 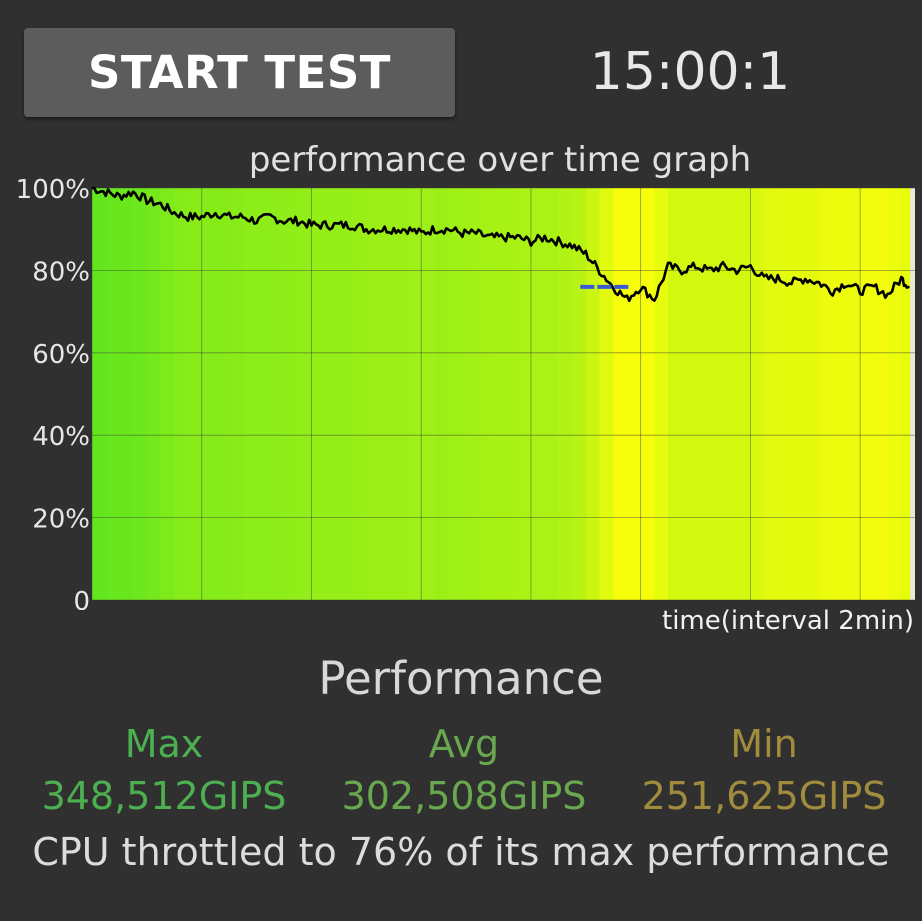 I want to click on performance-series, so click(x=501, y=244).